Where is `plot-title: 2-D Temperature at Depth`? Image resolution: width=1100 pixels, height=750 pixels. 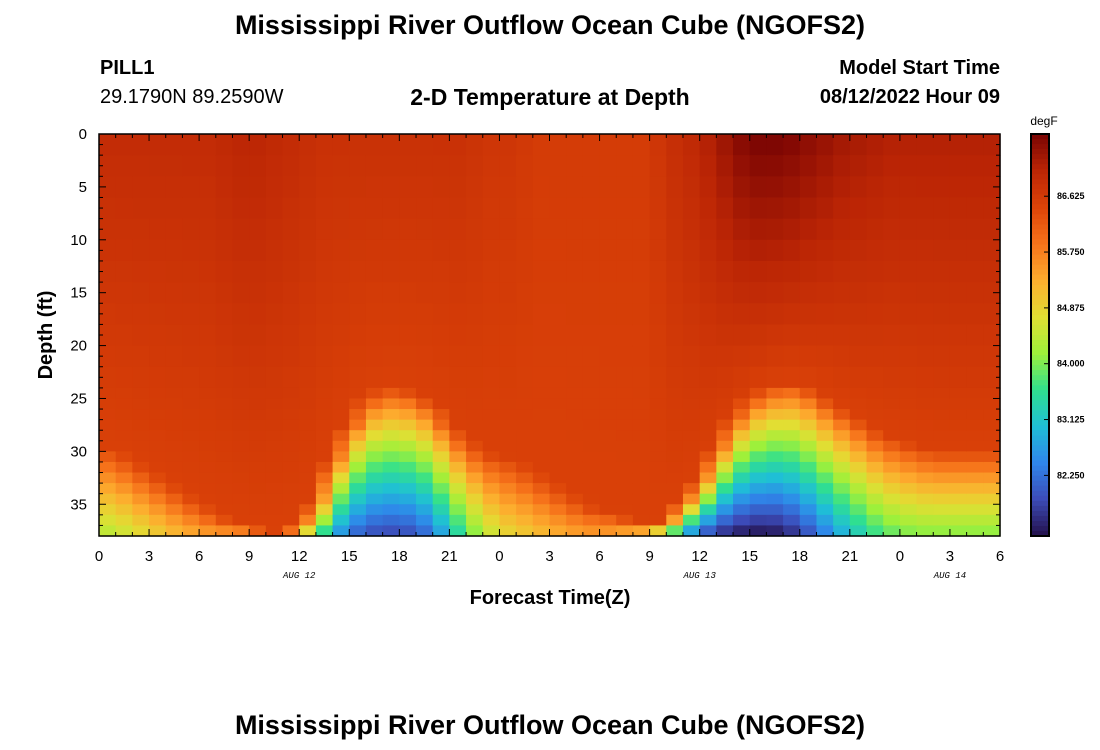
plot-title: 2-D Temperature at Depth is located at coordinates (550, 97).